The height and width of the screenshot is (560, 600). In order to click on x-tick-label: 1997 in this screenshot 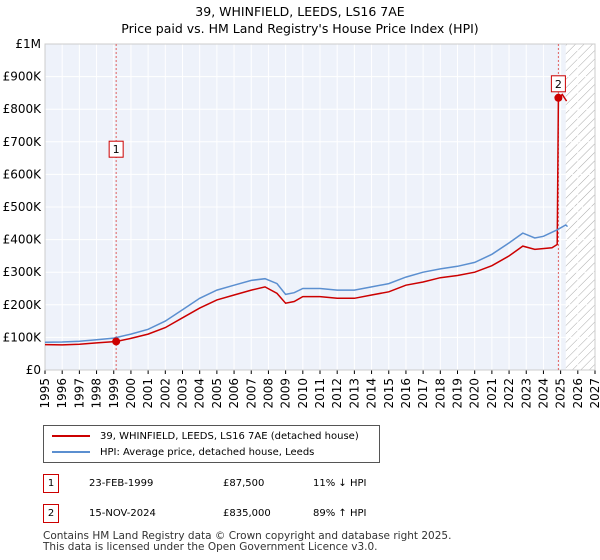, I will do `click(79, 393)`.